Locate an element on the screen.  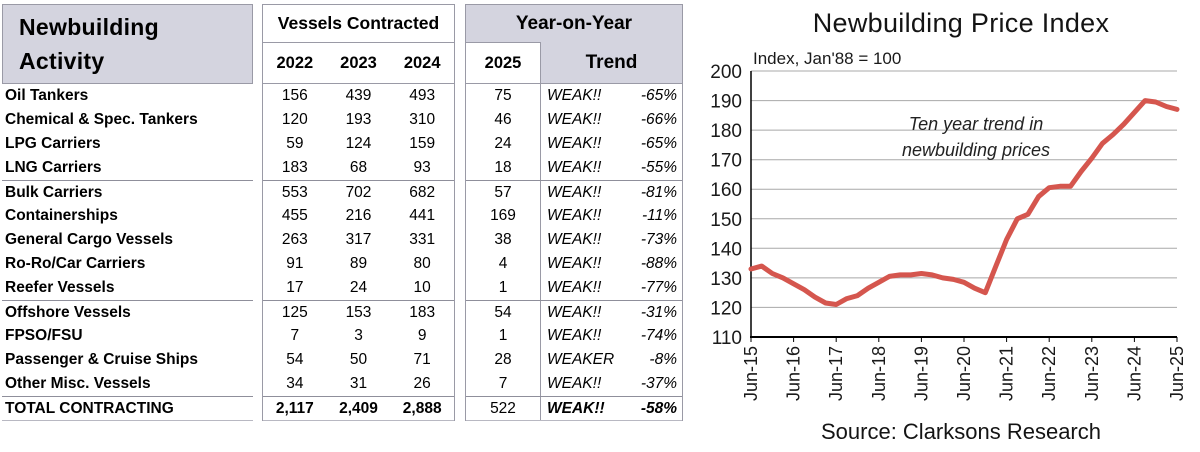
y-tick-label: 190 is located at coordinates (726, 102).